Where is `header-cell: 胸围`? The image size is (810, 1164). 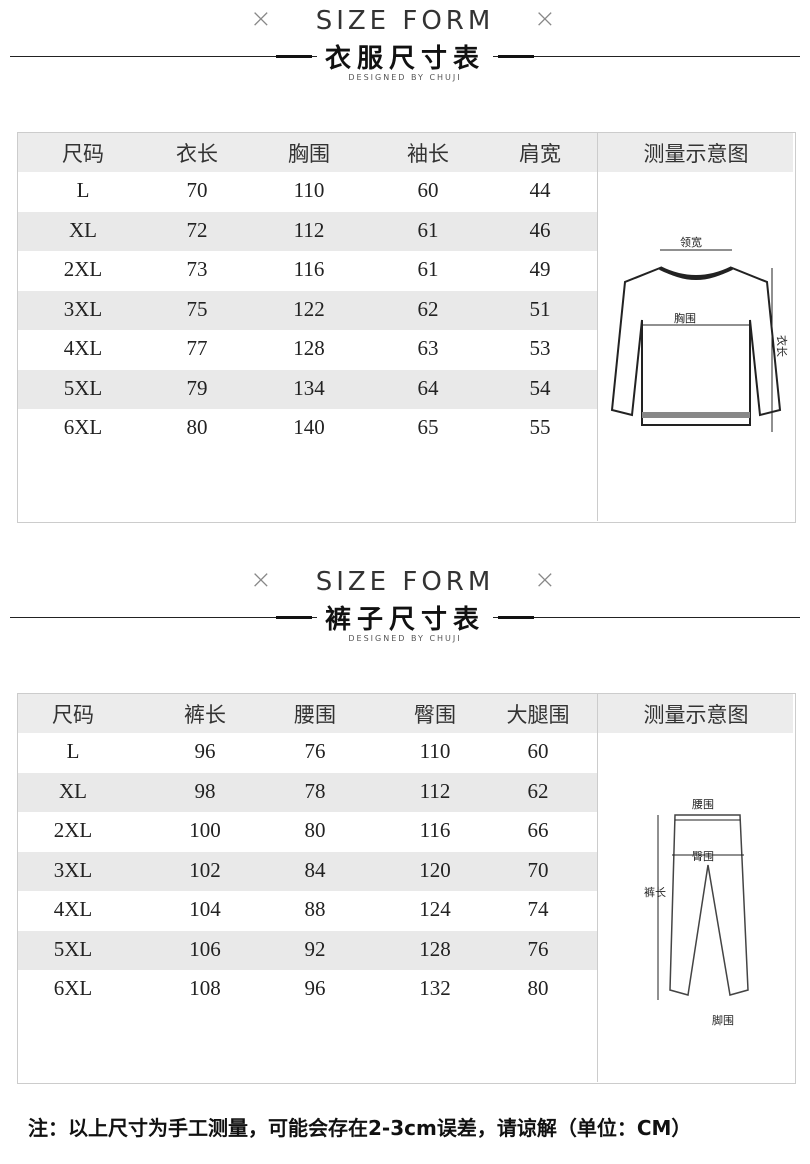 header-cell: 胸围 is located at coordinates (309, 154).